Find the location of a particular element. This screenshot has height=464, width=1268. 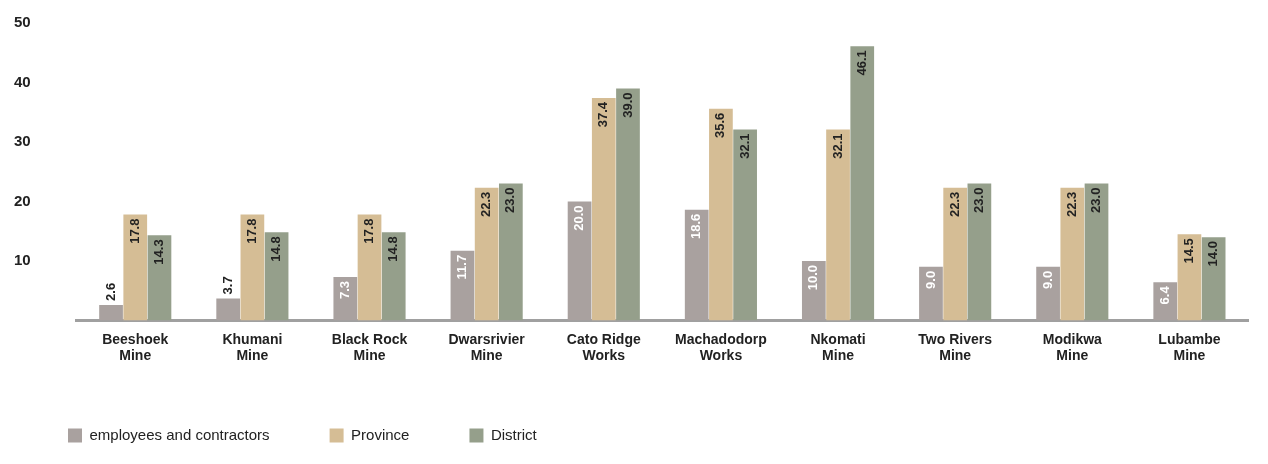

x-tick-label: Lubambe Mine is located at coordinates (1189, 347).